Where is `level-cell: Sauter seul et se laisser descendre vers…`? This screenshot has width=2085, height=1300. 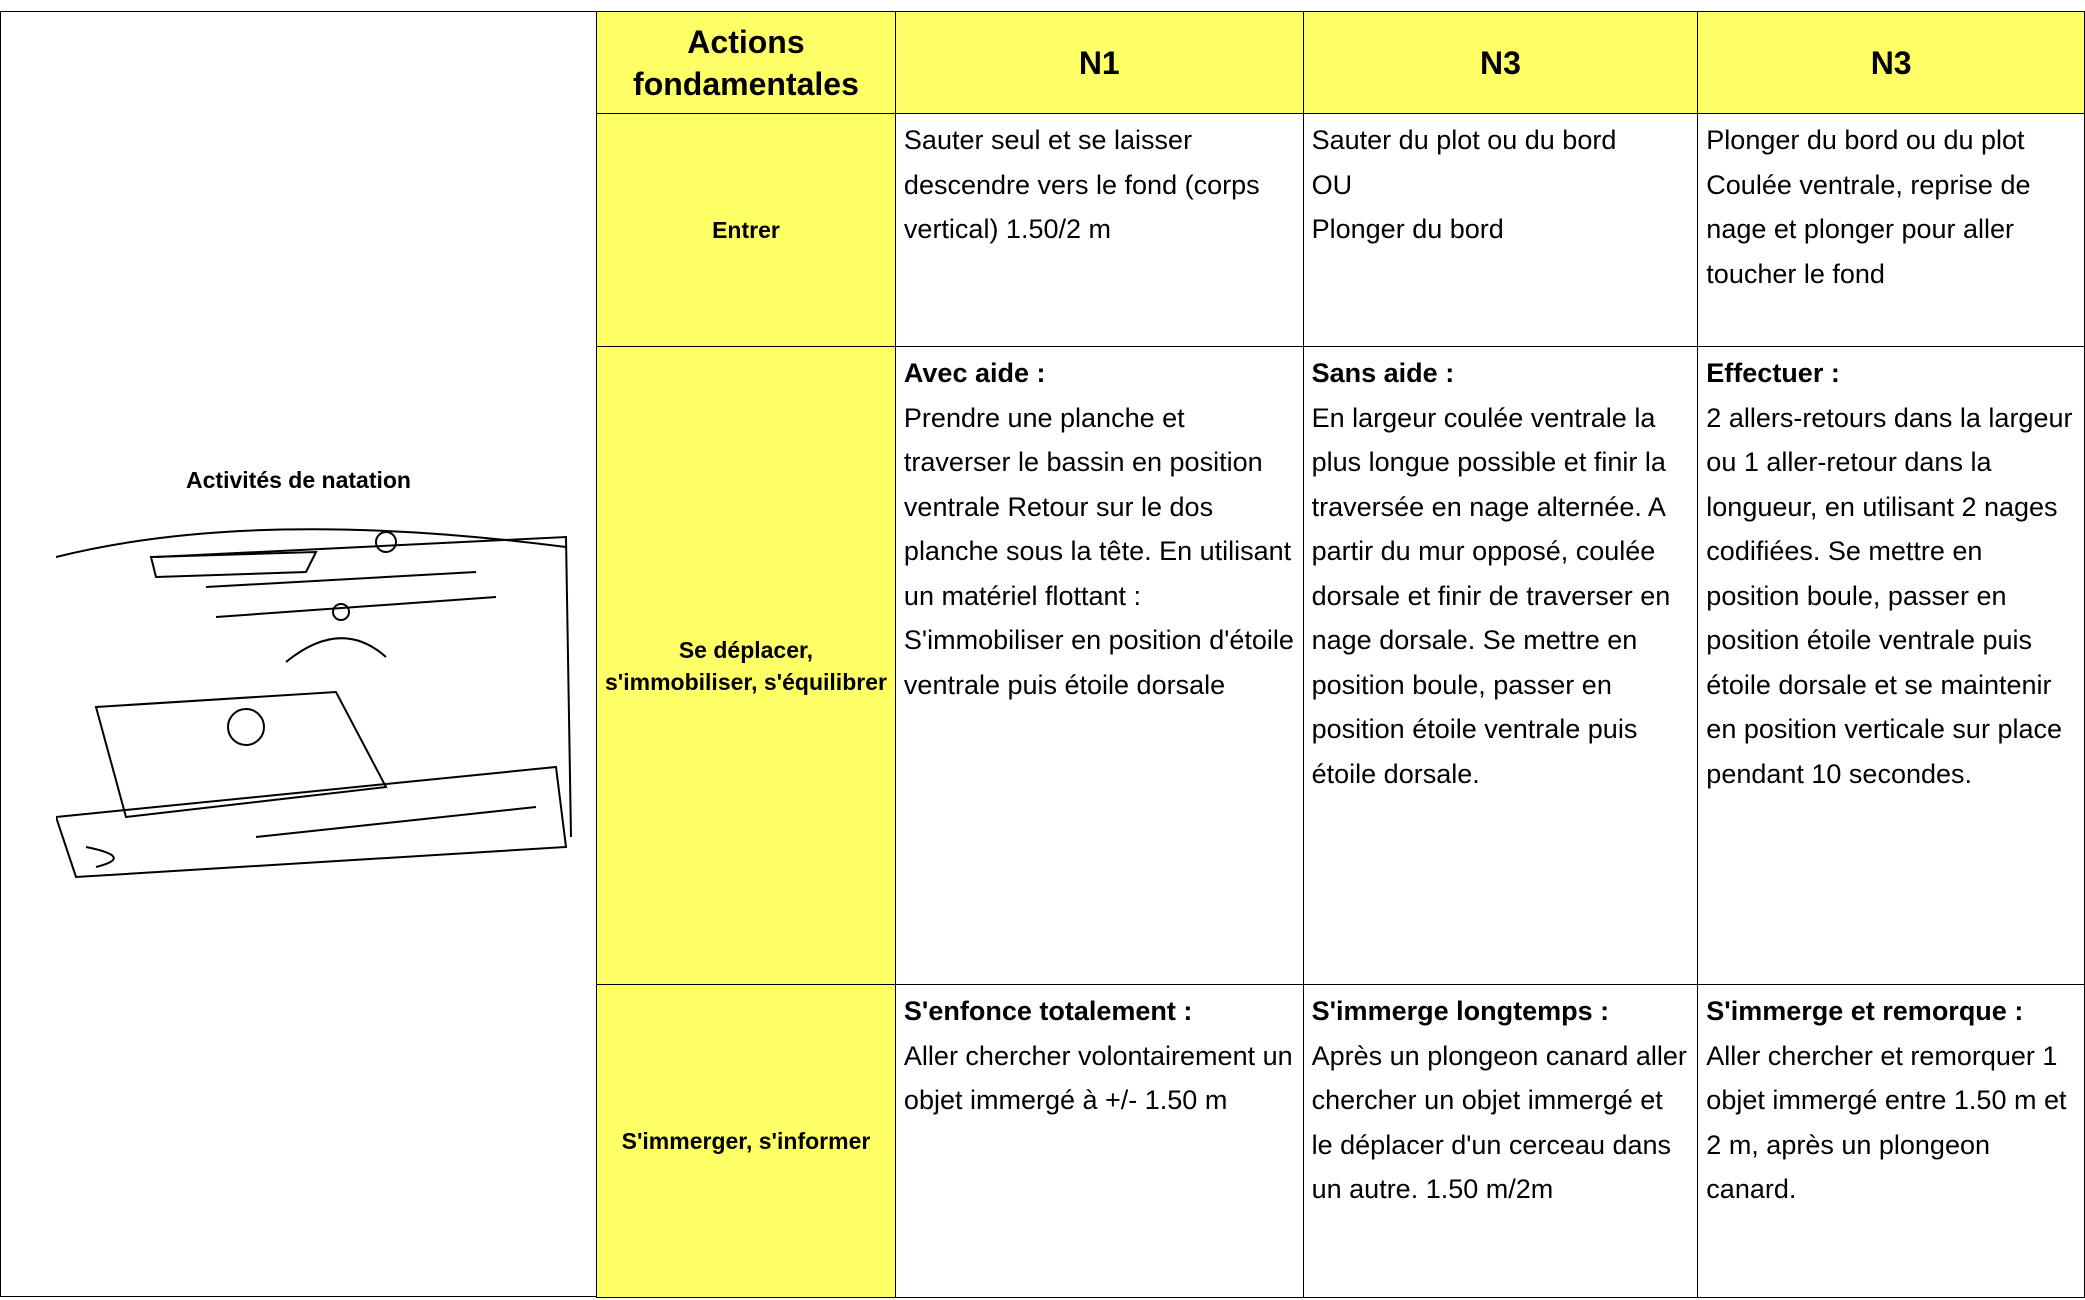 level-cell: Sauter seul et se laisser descendre vers… is located at coordinates (1099, 230).